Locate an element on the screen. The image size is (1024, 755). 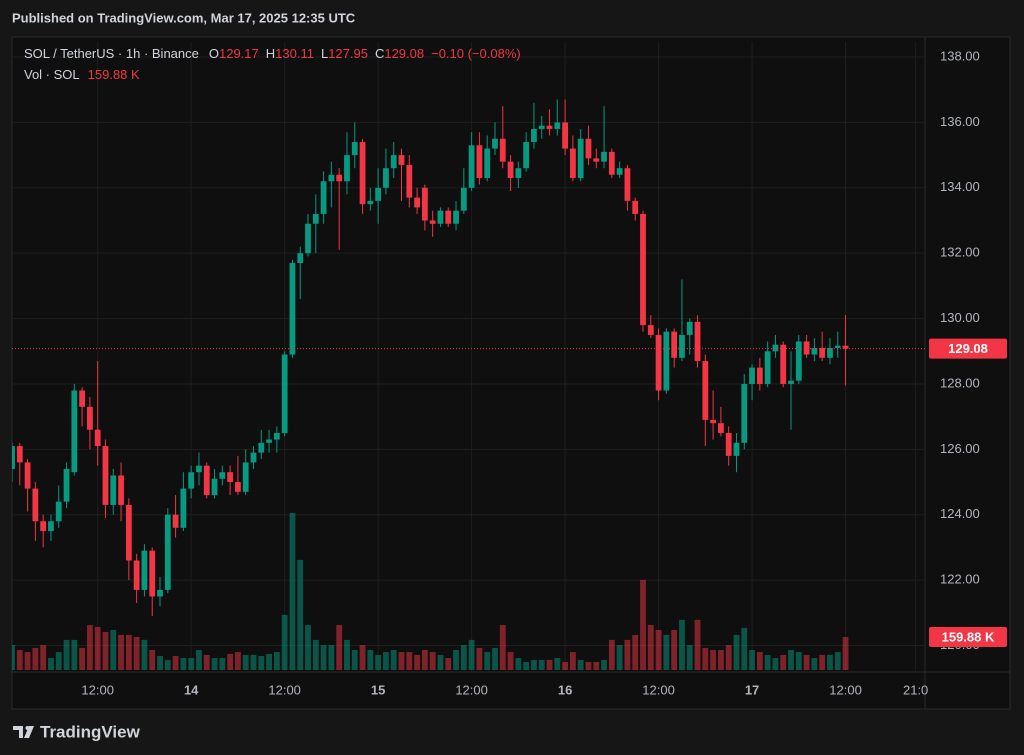
y-tick-label: 134.00 is located at coordinates (960, 186).